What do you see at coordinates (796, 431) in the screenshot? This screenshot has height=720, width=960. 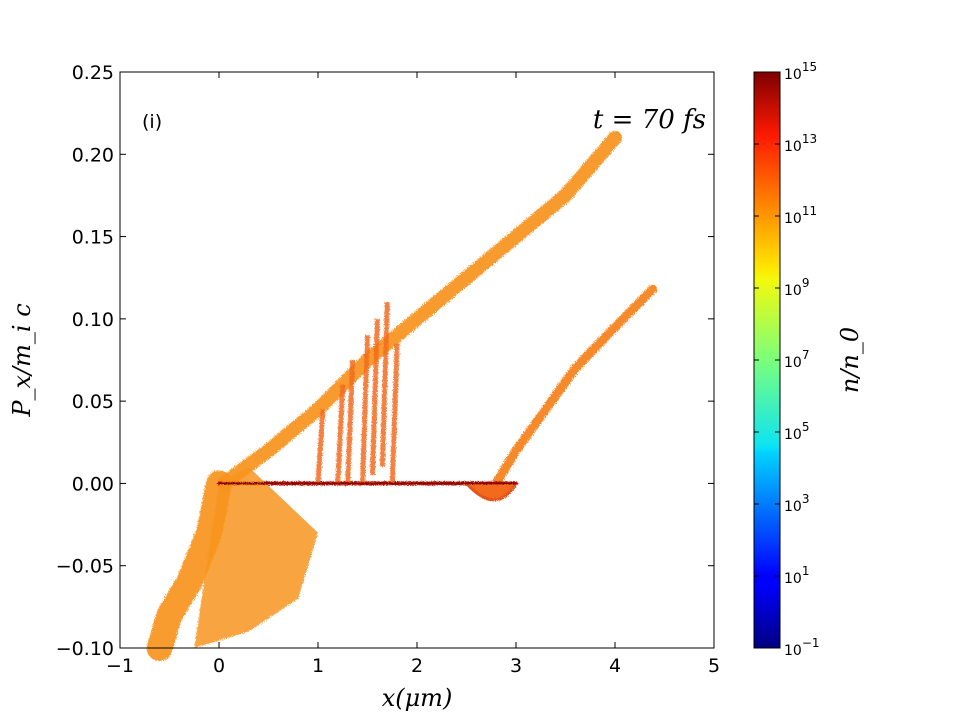 I see `colorbar-tick-label: 10⁵` at bounding box center [796, 431].